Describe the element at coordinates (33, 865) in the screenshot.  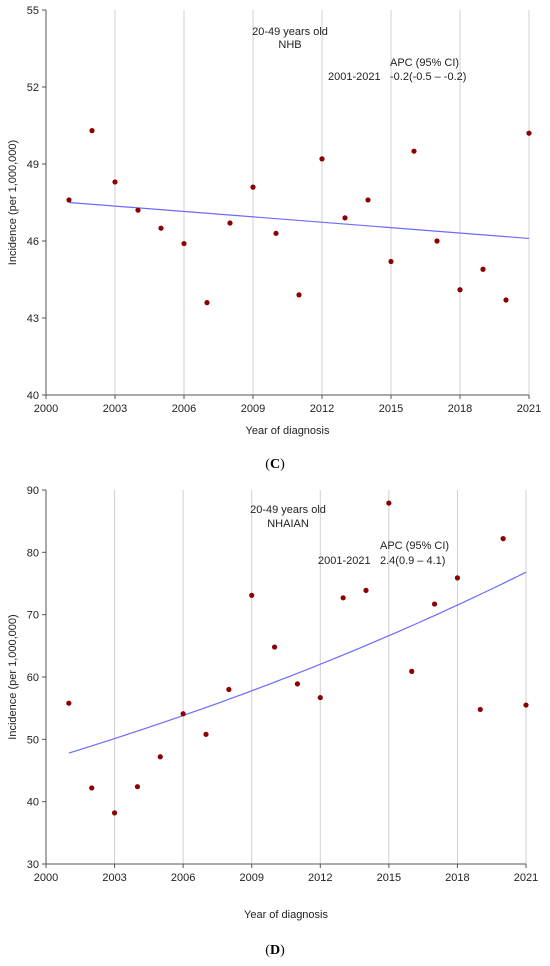
I see `panel-d-y-tick-label: 30` at that location.